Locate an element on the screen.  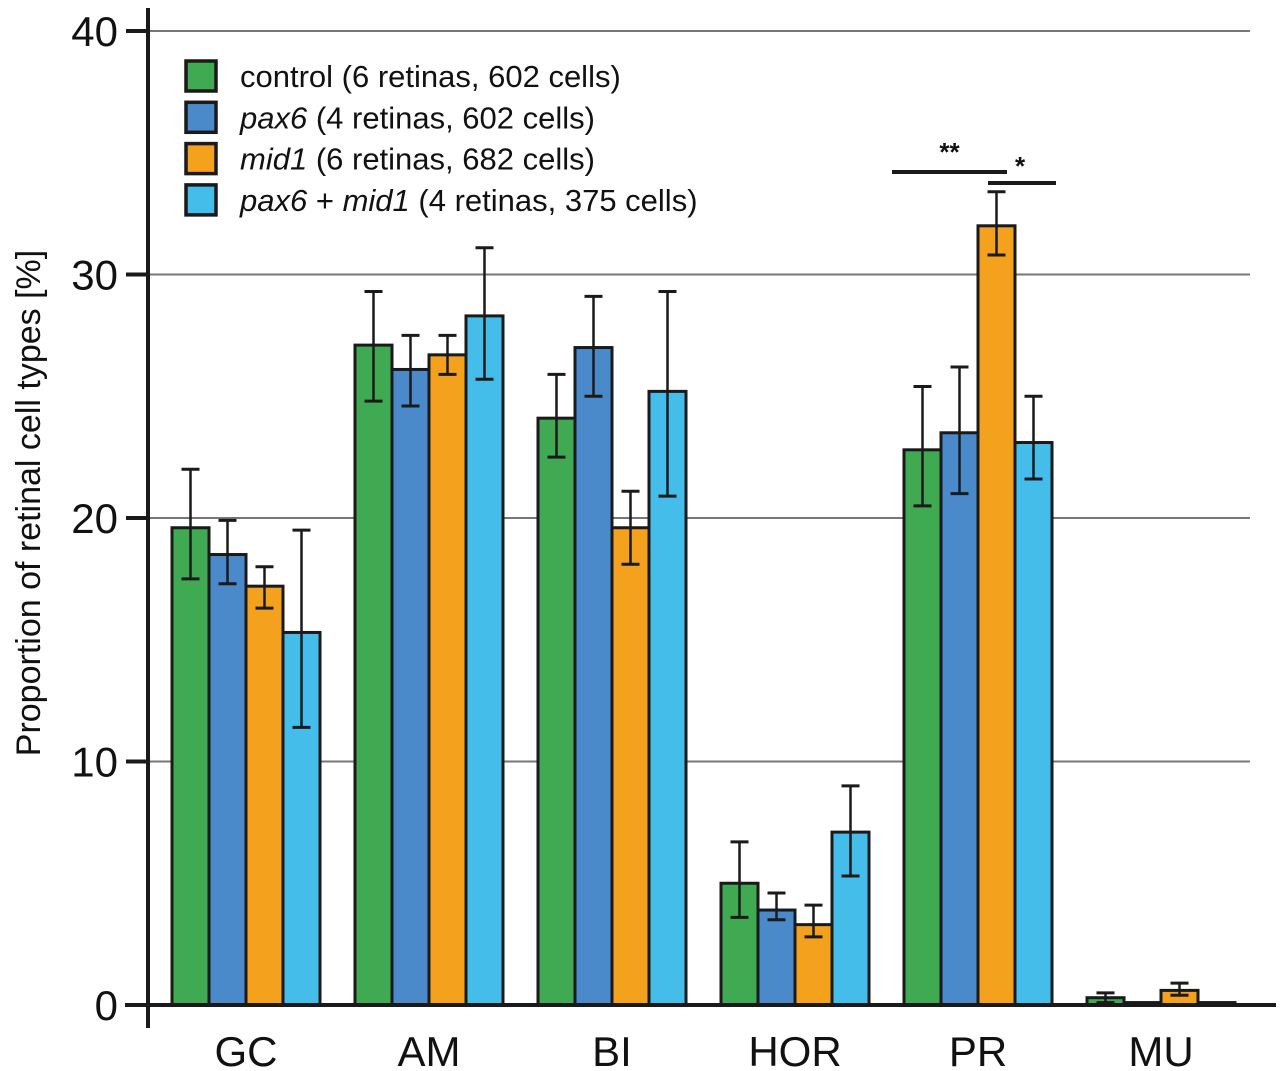
x-tick-label: AM is located at coordinates (429, 1049).